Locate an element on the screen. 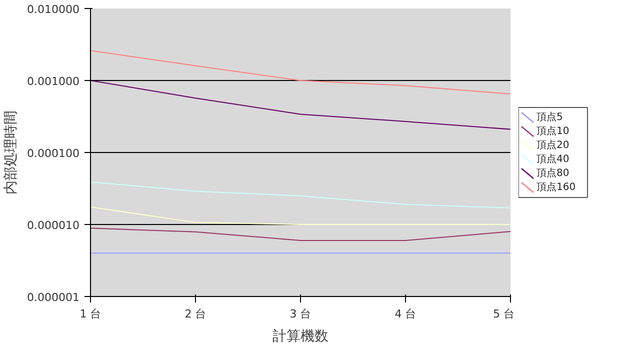 This screenshot has height=355, width=620. x-tick-label: 2 台 is located at coordinates (195, 314).